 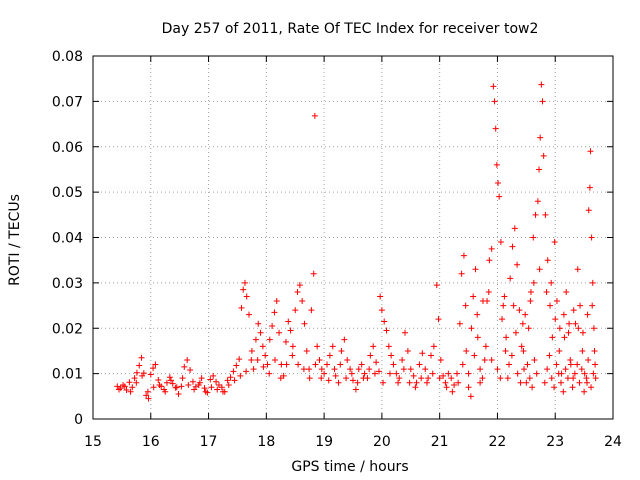 I want to click on y-tick-label: 0.01, so click(x=67, y=375).